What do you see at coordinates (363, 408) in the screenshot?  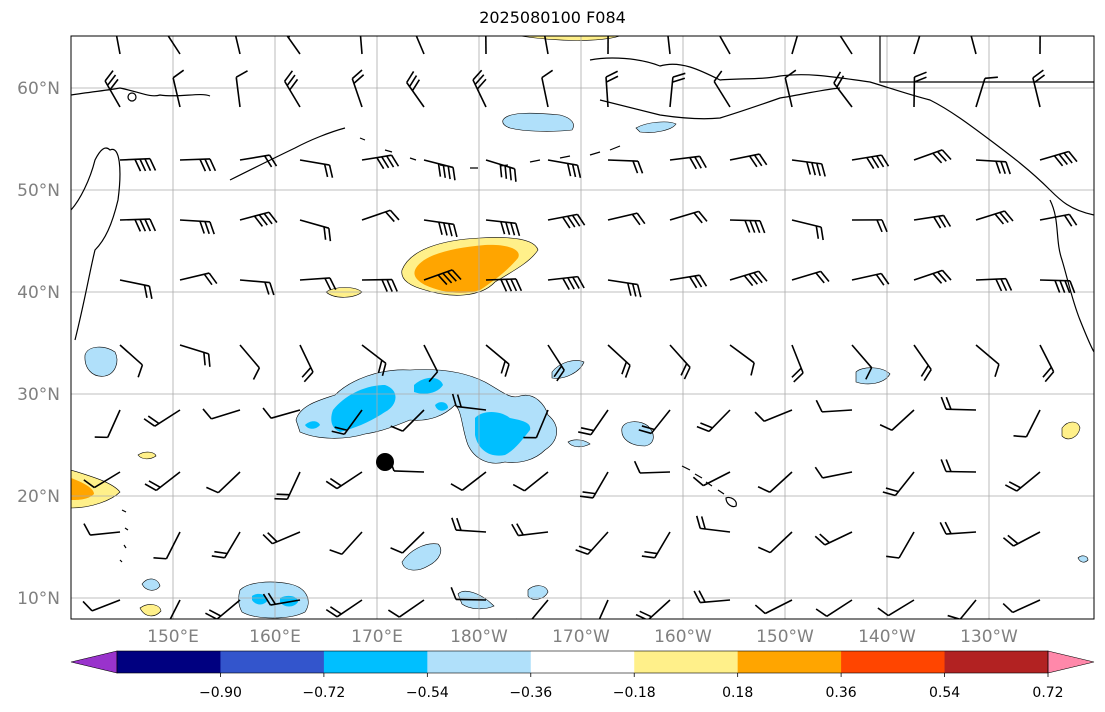 I see `negative-anomaly-band-inner1` at bounding box center [363, 408].